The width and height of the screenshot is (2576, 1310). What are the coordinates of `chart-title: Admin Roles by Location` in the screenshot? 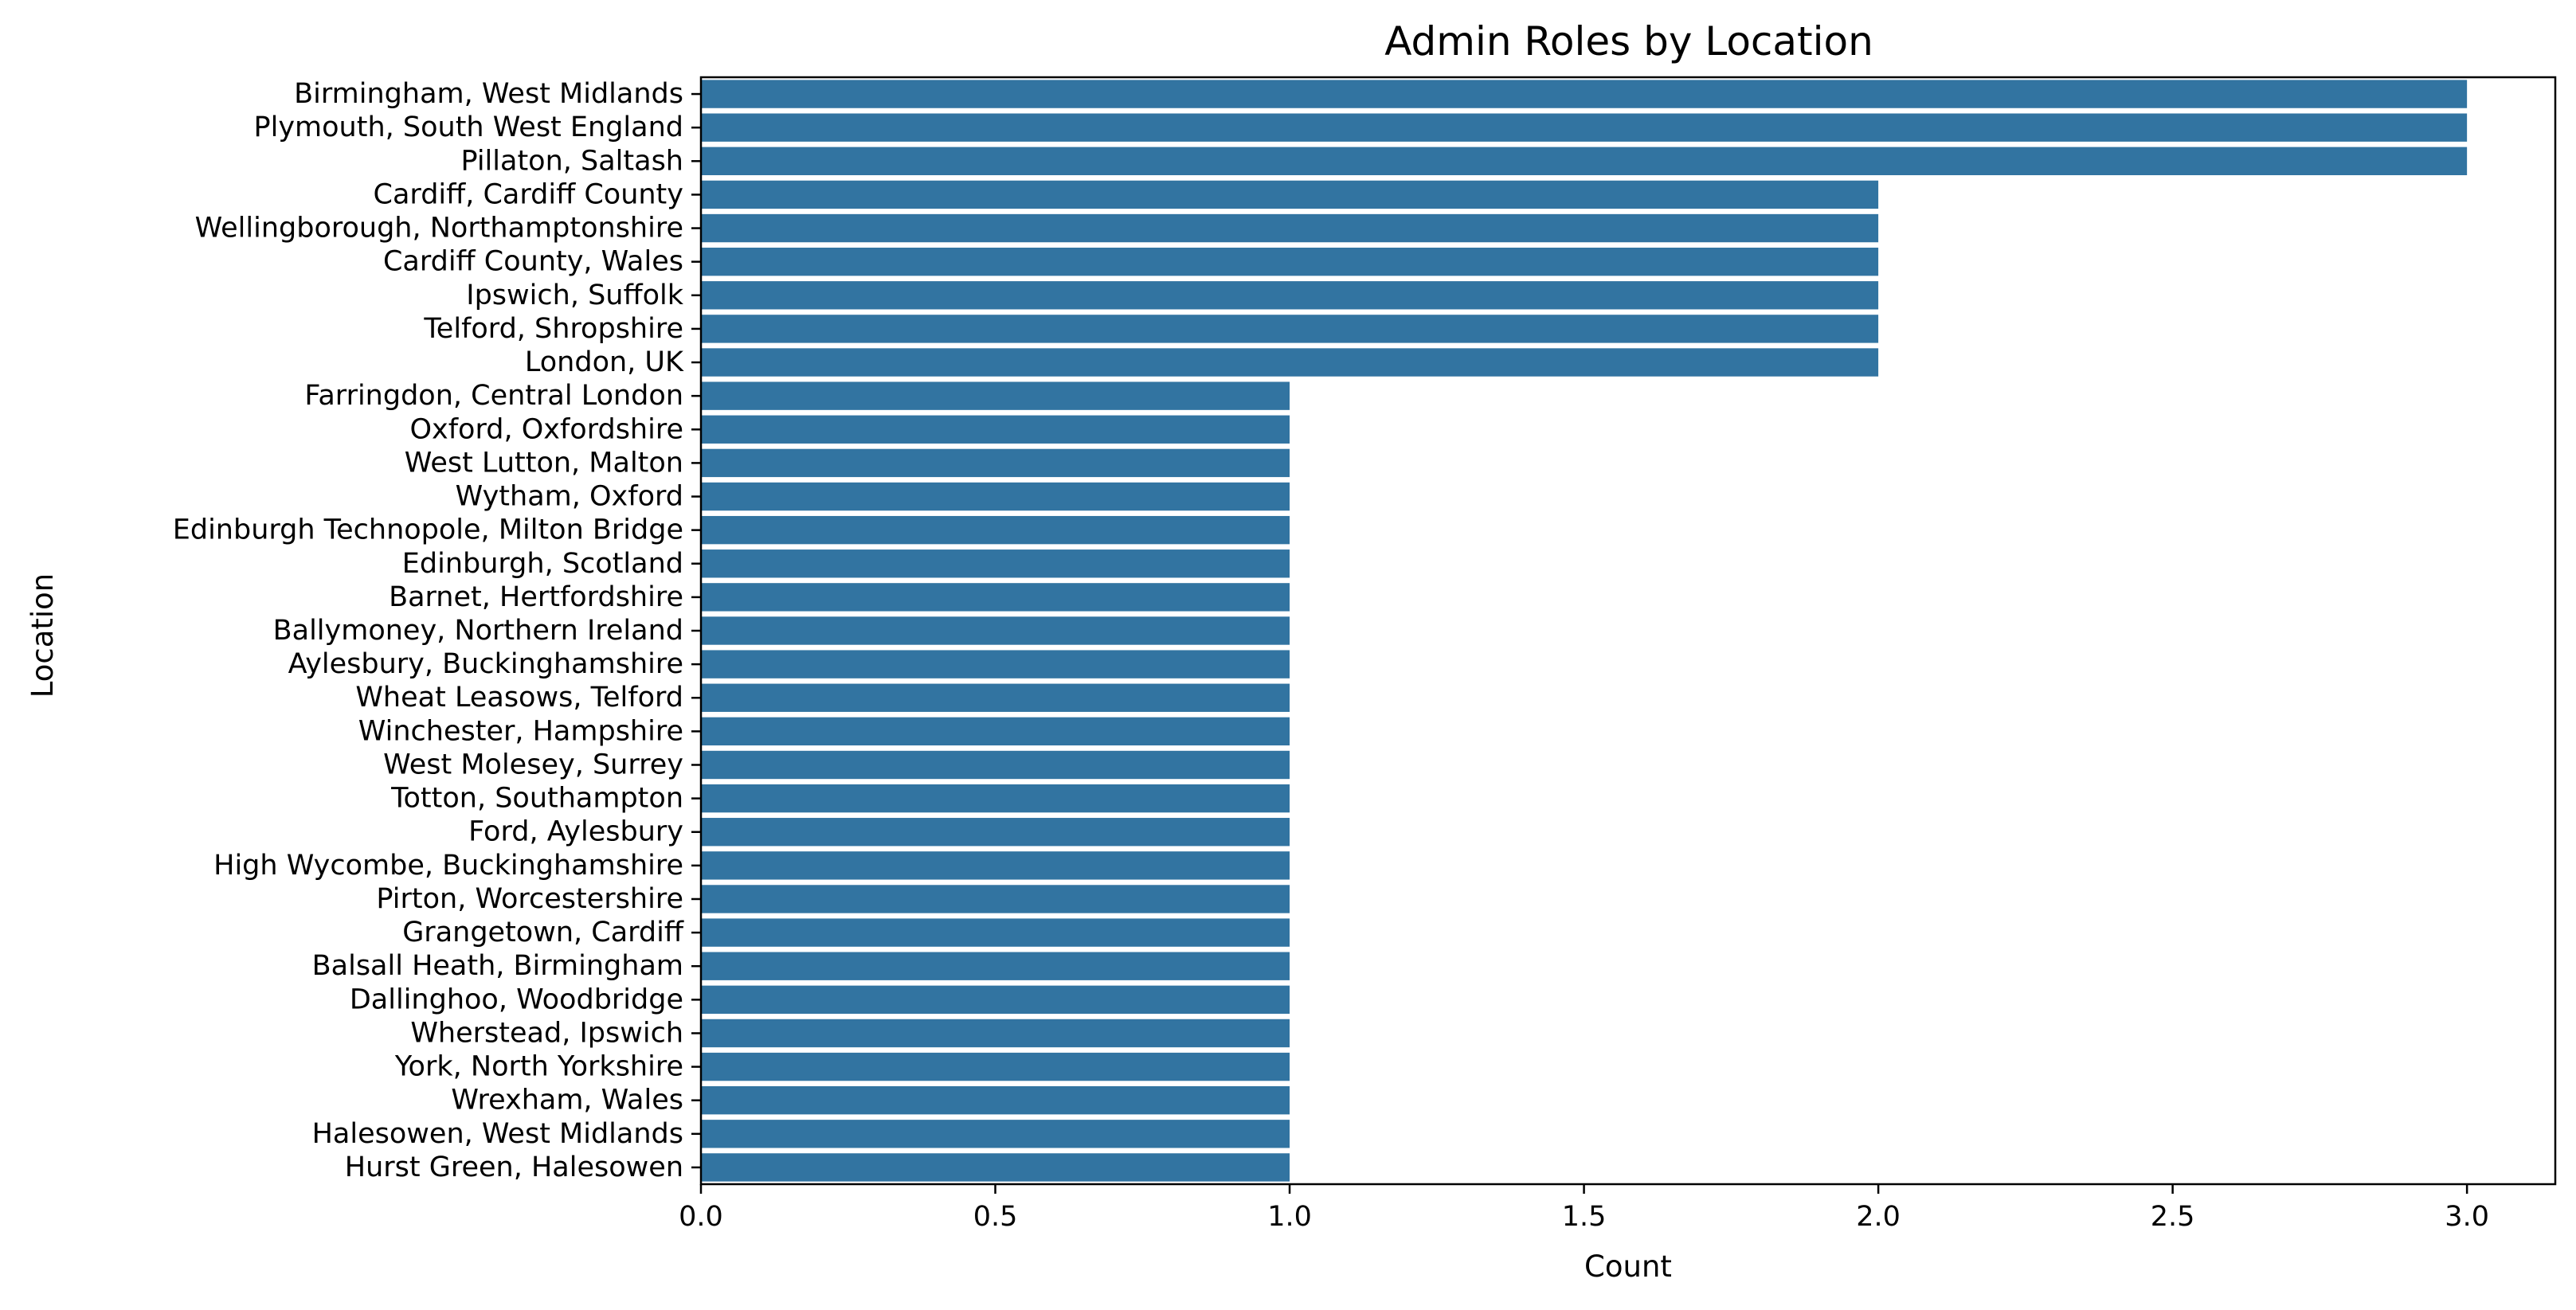 It's located at (1628, 42).